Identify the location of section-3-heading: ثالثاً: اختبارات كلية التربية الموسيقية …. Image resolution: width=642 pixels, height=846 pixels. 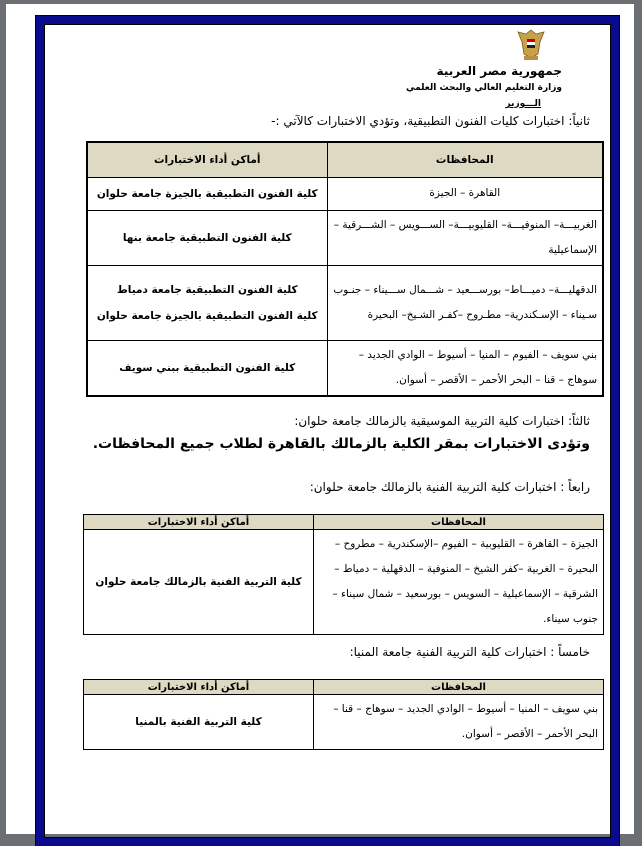
(442, 421).